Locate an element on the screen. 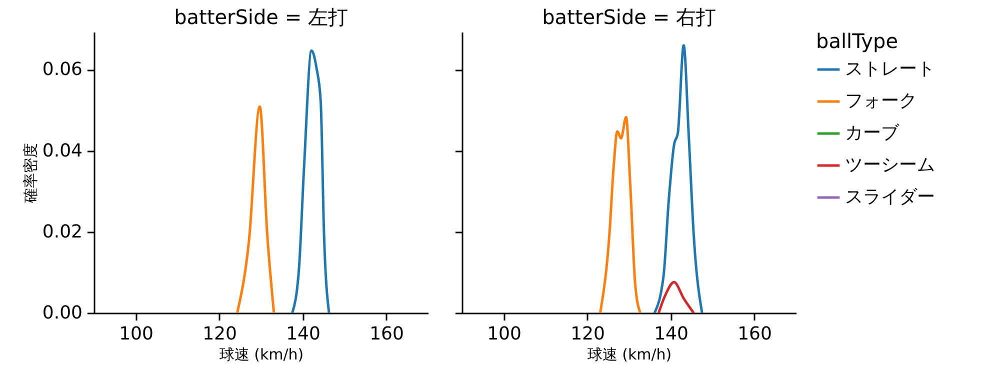 The height and width of the screenshot is (391, 995). y-tick-label: 0.06 is located at coordinates (62, 69).